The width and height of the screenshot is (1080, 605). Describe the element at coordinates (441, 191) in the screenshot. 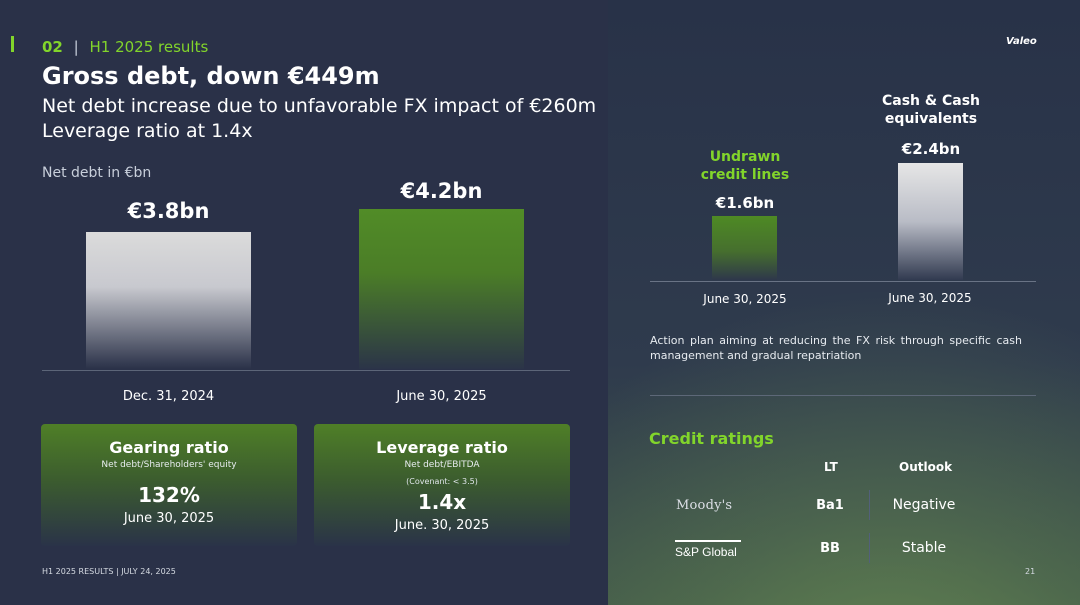

I see `bar-value-june-2025: €4.2bn` at that location.